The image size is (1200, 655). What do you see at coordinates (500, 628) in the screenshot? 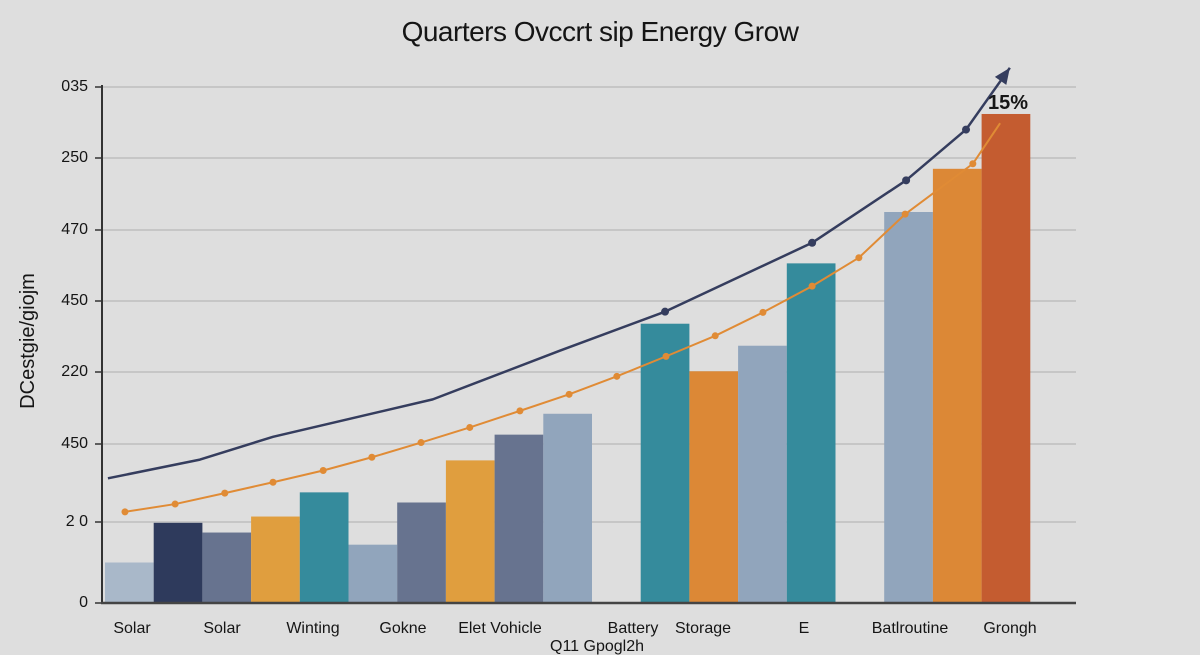
I see `x-tick-label: Elet Vohicle` at bounding box center [500, 628].